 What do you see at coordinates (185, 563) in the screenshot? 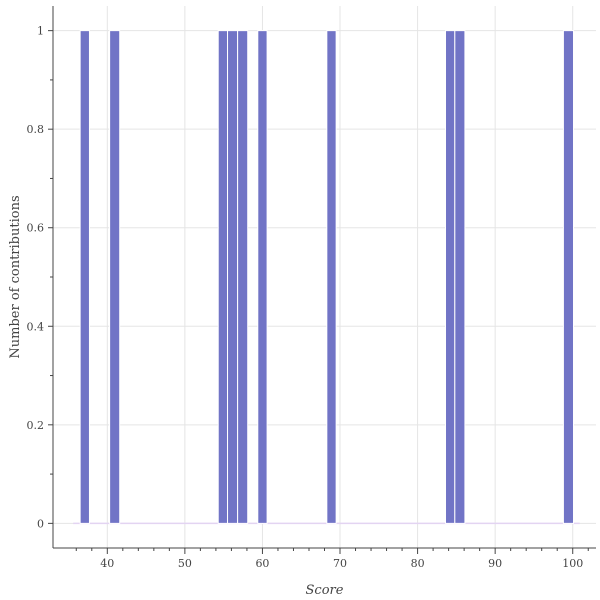
I see `x-tick-label: 50` at bounding box center [185, 563].